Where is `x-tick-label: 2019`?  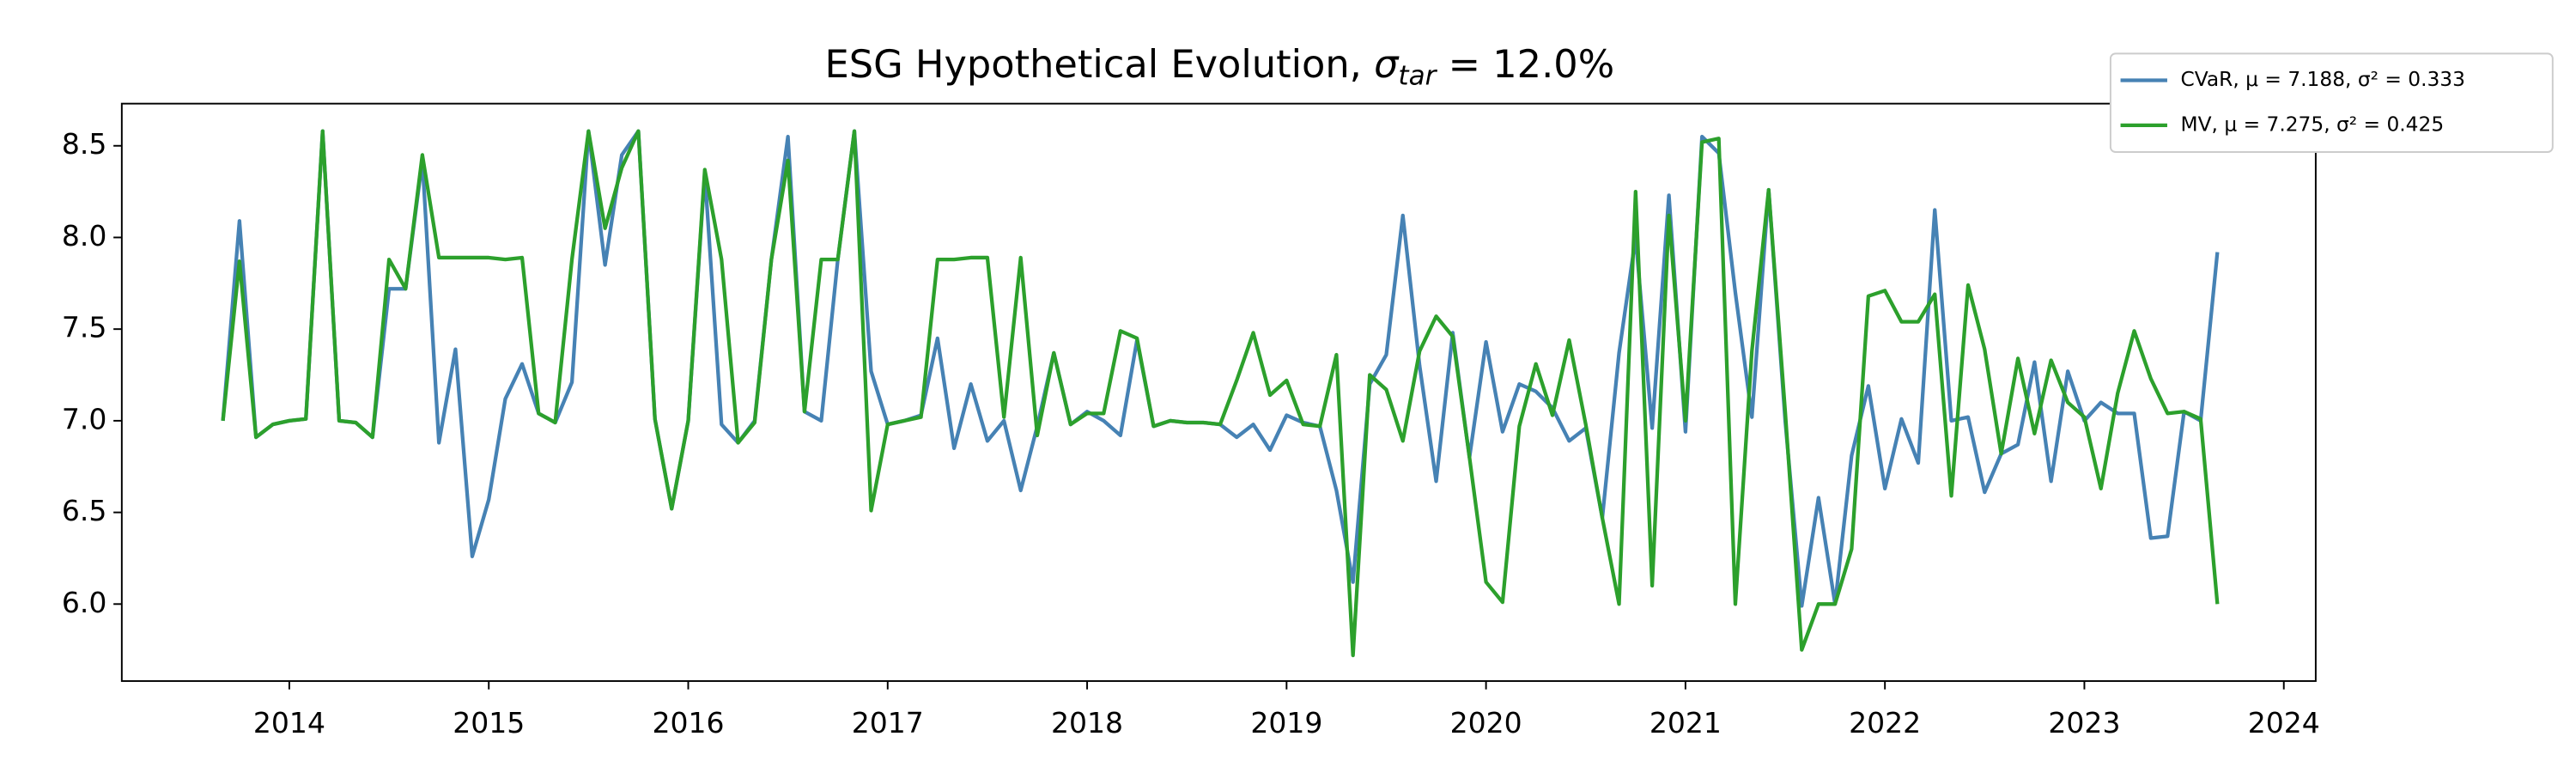
x-tick-label: 2019 is located at coordinates (1286, 723).